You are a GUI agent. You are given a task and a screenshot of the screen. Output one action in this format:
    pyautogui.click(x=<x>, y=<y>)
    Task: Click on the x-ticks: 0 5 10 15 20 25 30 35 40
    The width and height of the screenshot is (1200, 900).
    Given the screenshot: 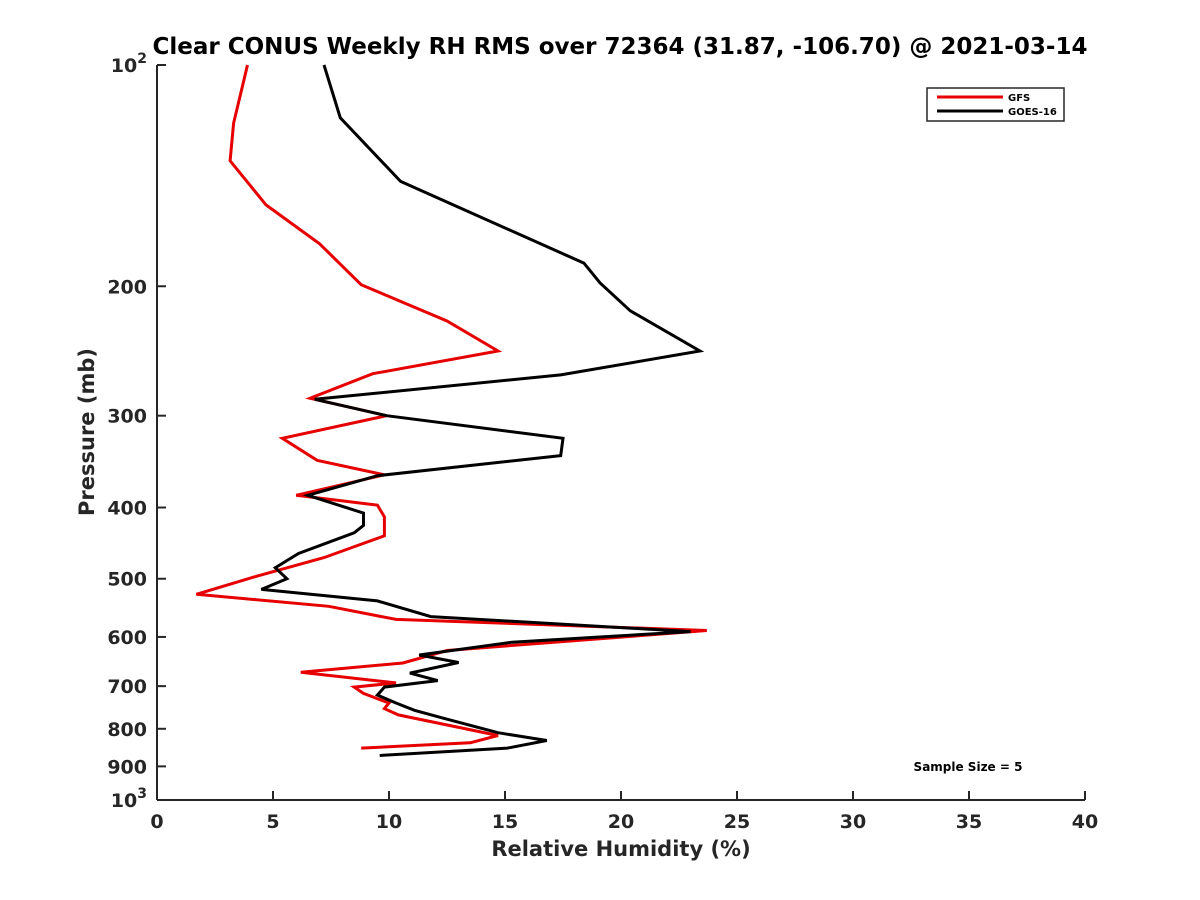 What is the action you would take?
    pyautogui.click(x=624, y=812)
    